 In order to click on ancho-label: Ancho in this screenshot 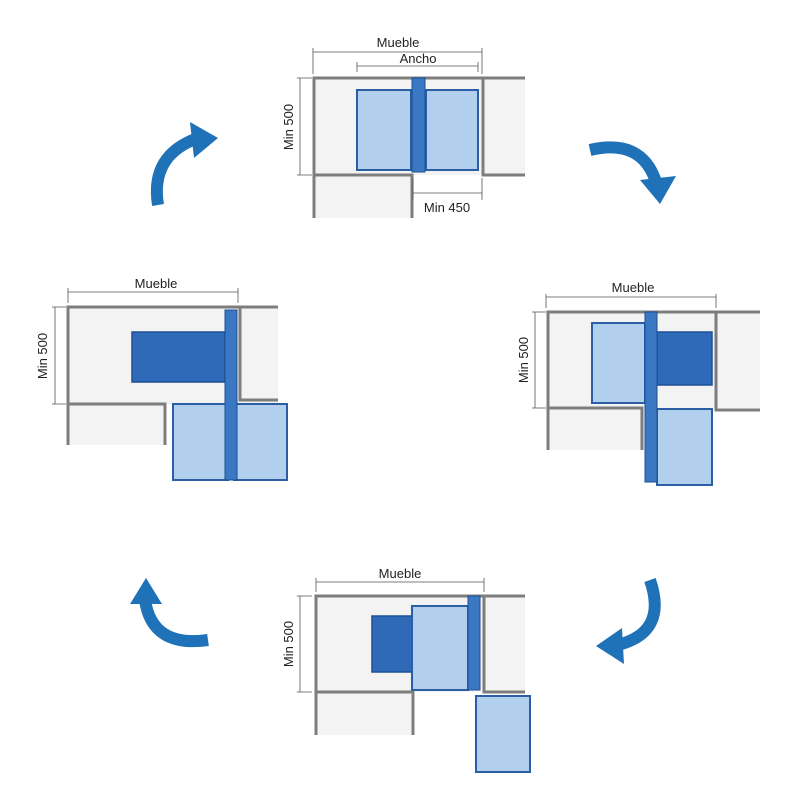, I will do `click(418, 58)`.